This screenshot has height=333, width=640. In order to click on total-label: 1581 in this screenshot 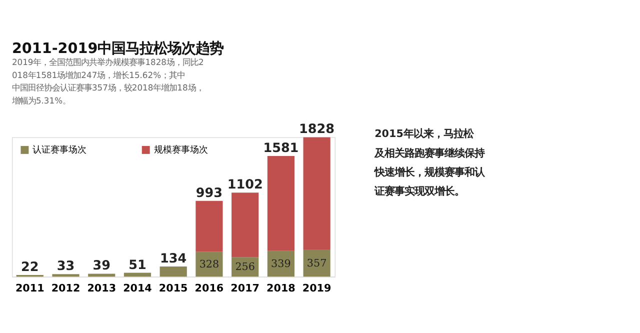, I will do `click(281, 148)`.